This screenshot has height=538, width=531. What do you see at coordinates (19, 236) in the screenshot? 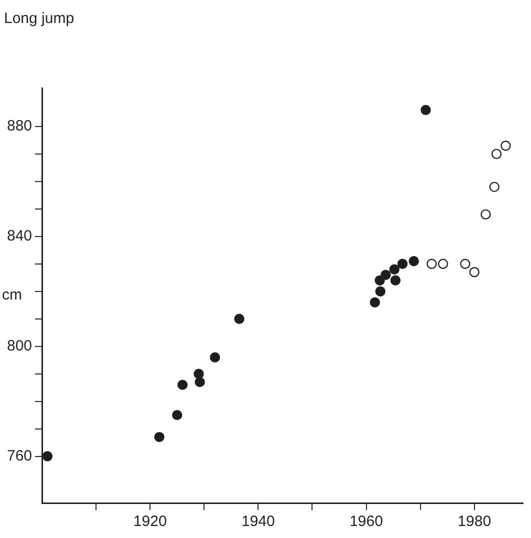
I see `y-tick-label: 840` at bounding box center [19, 236].